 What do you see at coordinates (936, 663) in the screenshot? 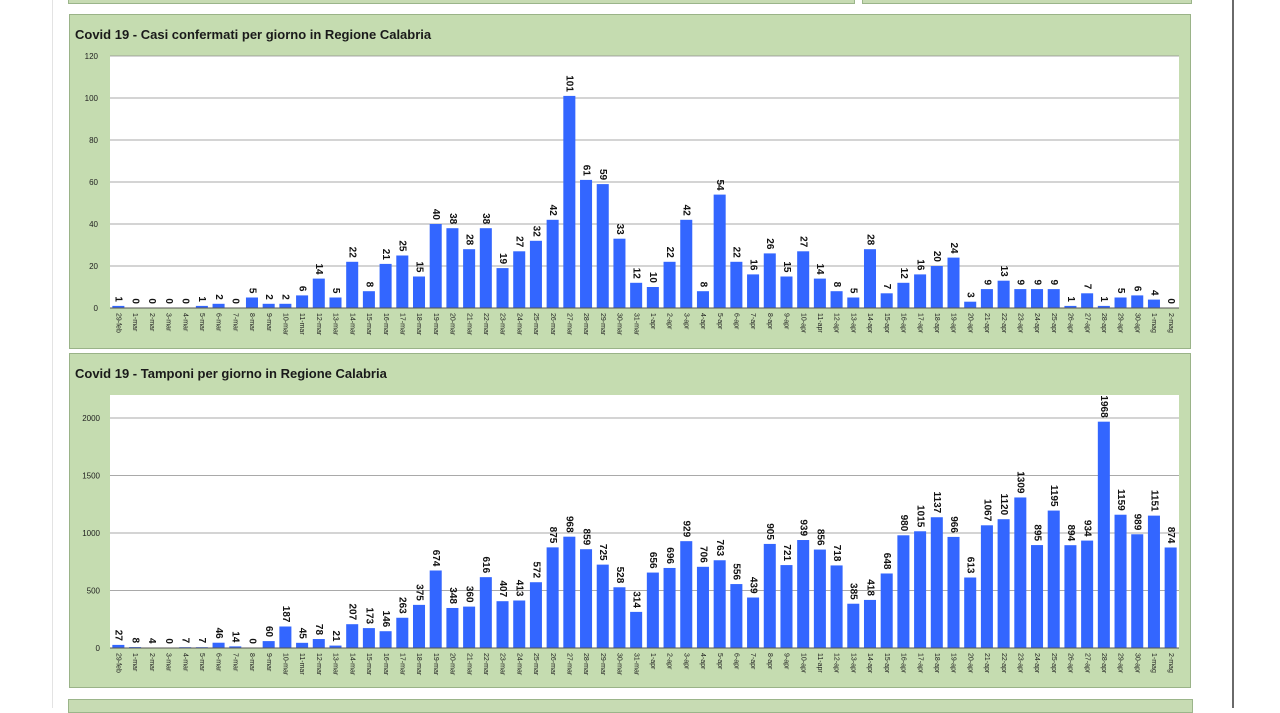
I see `x-tick-label: 18-apr` at bounding box center [936, 663].